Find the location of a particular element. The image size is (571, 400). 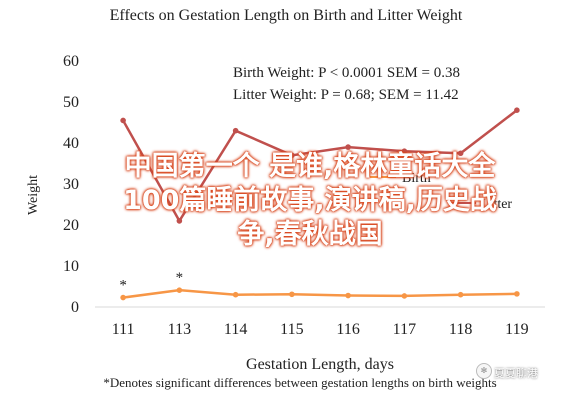

y-tick-label: 50 is located at coordinates (71, 102).